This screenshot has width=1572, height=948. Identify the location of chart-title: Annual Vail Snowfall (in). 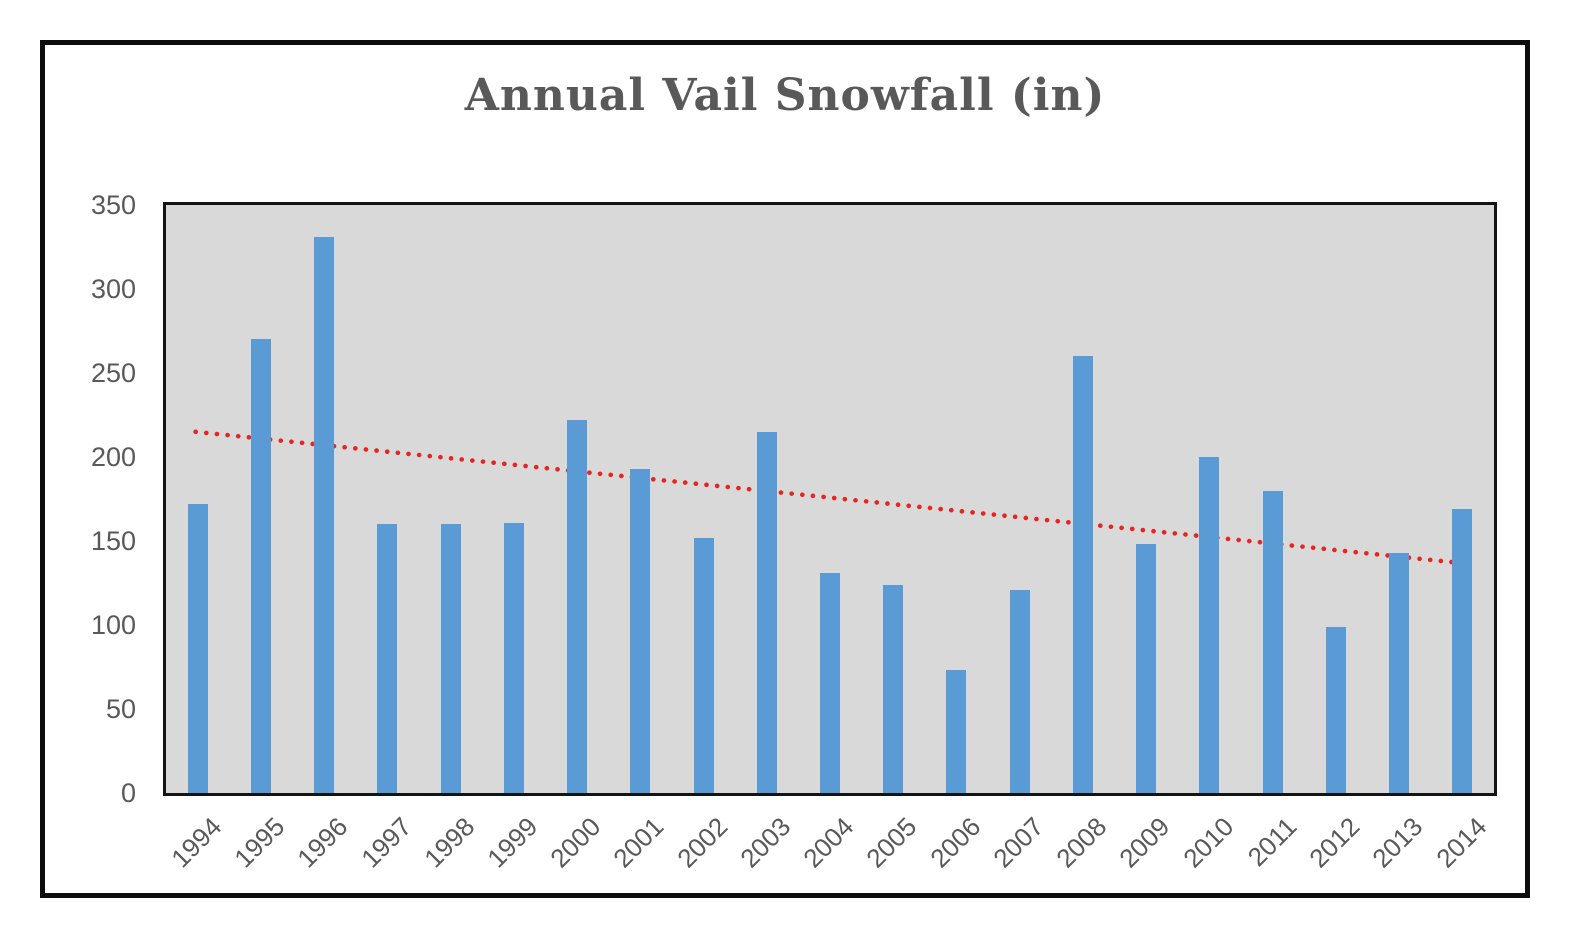
(785, 95).